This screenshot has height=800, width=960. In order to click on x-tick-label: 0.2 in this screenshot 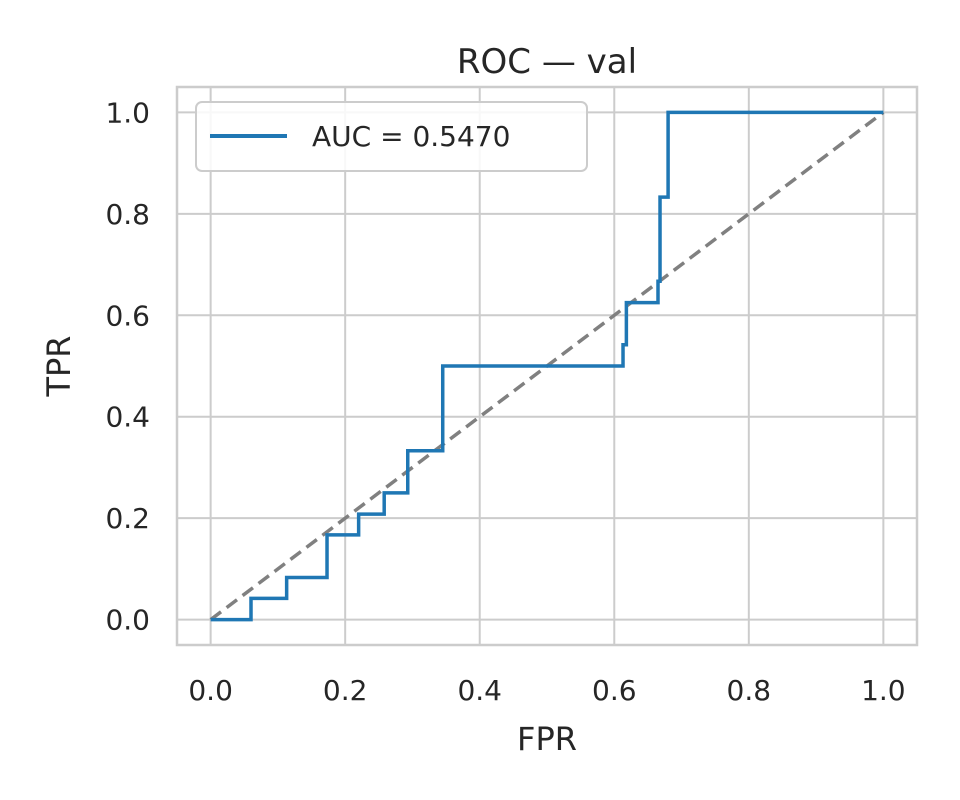, I will do `click(345, 690)`.